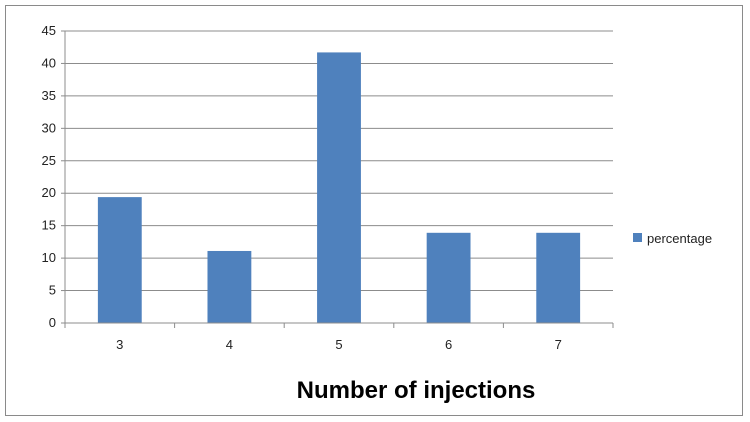 This screenshot has height=422, width=750. What do you see at coordinates (679, 238) in the screenshot?
I see `legend-label-percentage: percentage` at bounding box center [679, 238].